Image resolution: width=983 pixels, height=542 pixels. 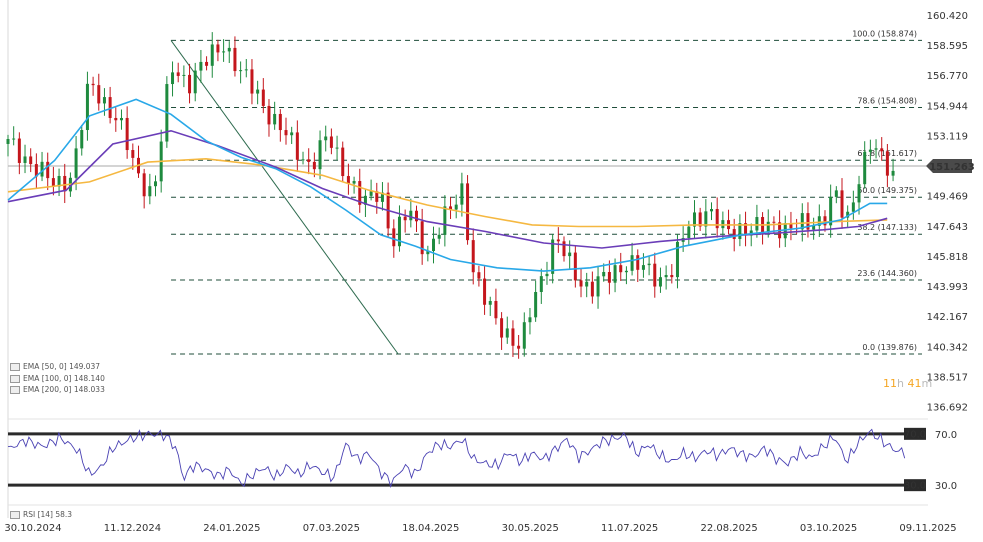 What do you see at coordinates (887, 190) in the screenshot?
I see `fib-level-label-3: 50.0 (149.375)` at bounding box center [887, 190].